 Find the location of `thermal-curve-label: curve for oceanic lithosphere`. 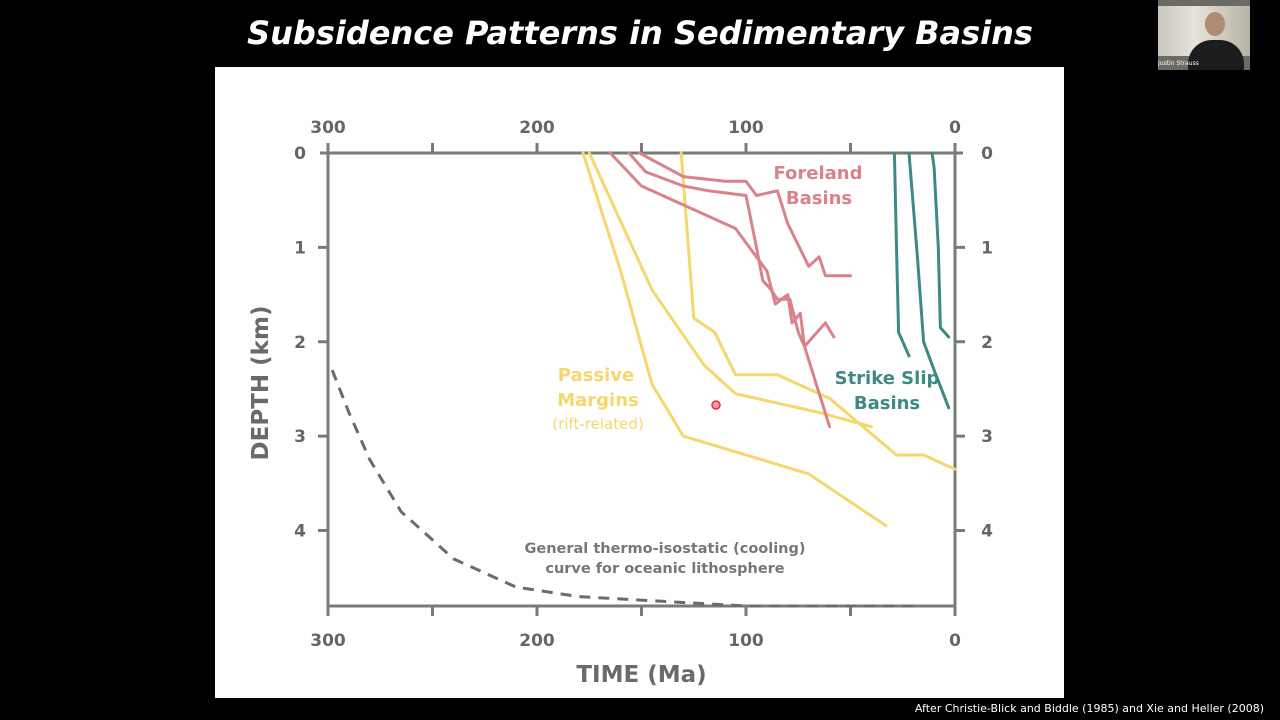

thermal-curve-label: curve for oceanic lithosphere is located at coordinates (664, 569).